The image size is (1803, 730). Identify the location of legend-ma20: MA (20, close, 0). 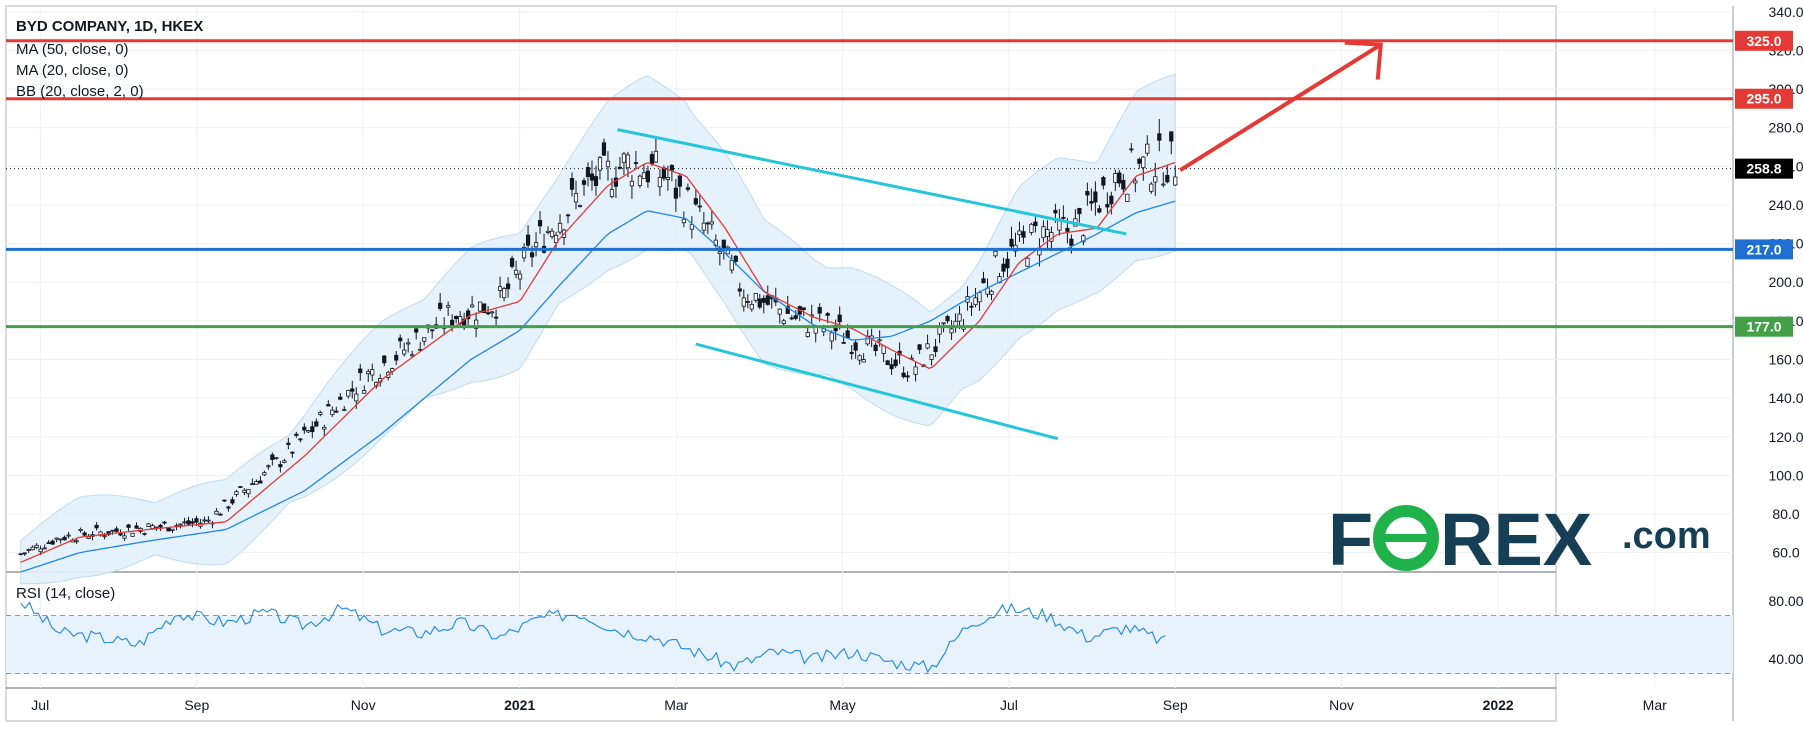
(72, 70).